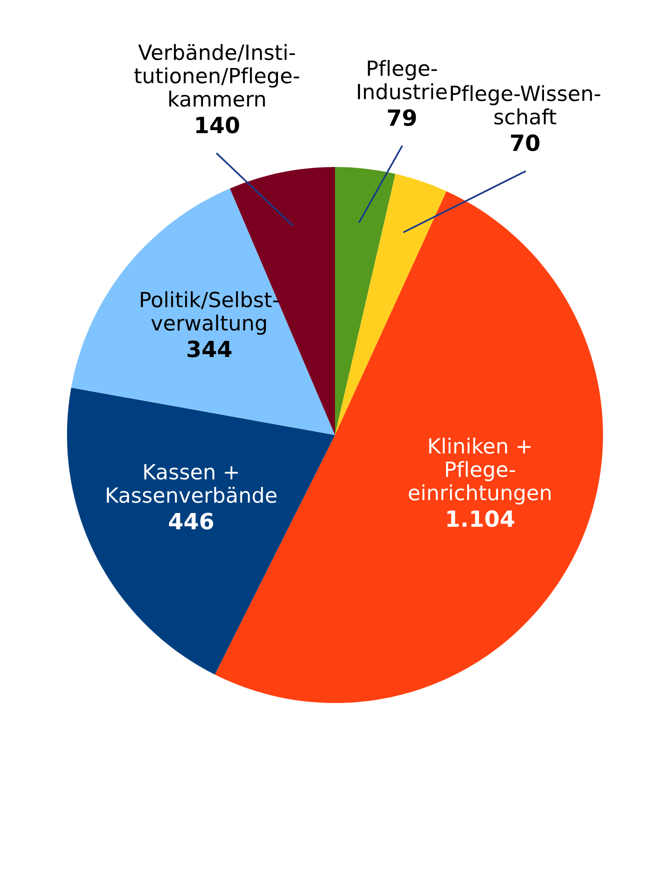  Describe the element at coordinates (525, 143) in the screenshot. I see `data-label: 70` at that location.